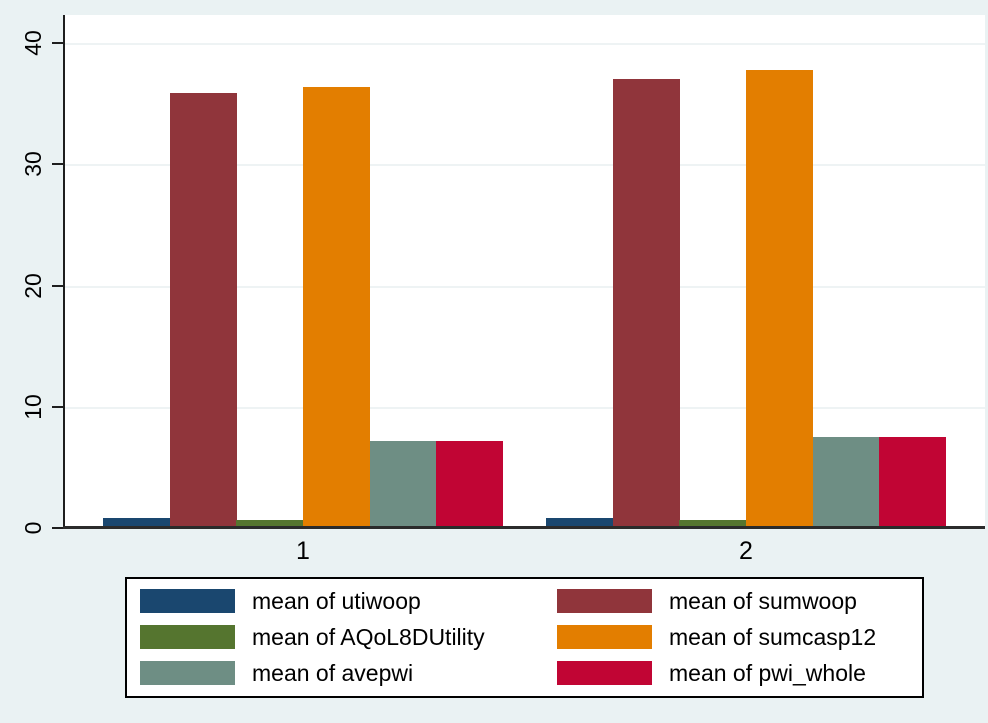  I want to click on x-axis-category-label-2: 2, so click(746, 551).